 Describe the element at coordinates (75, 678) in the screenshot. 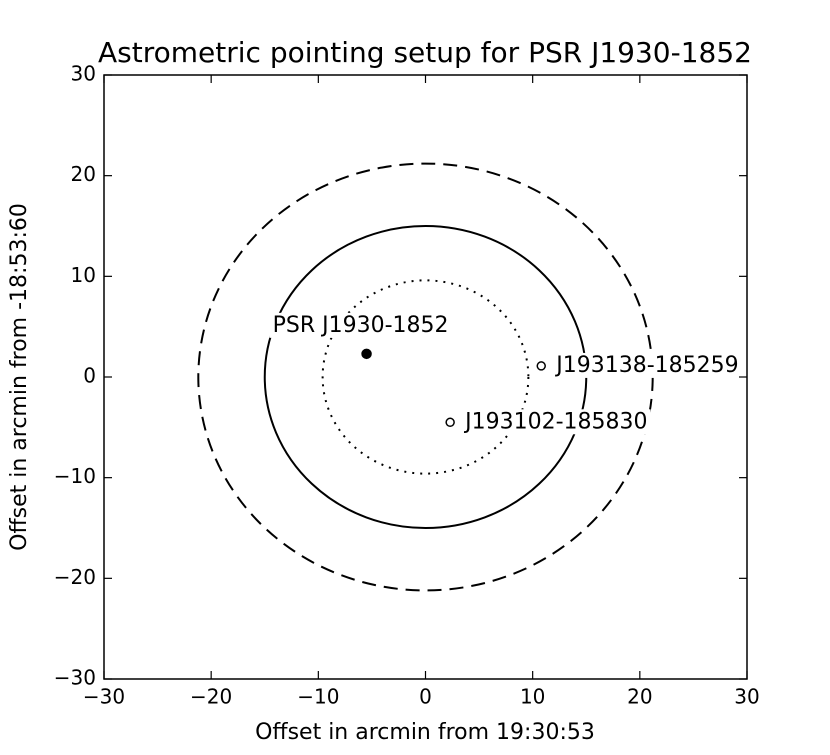

I see `y-tick-label: −30` at that location.